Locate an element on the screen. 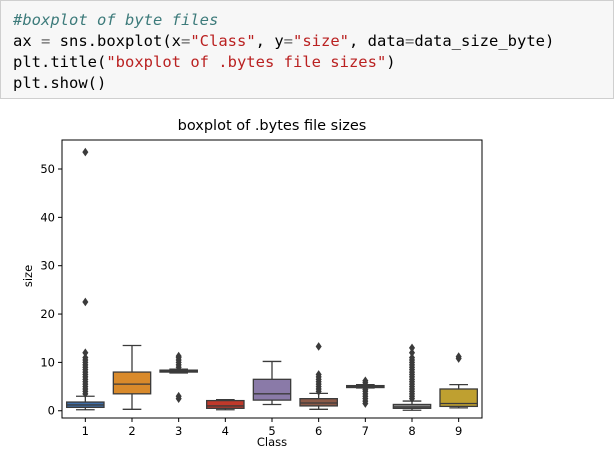  code-token: sns.boxplot(x is located at coordinates (115, 41).